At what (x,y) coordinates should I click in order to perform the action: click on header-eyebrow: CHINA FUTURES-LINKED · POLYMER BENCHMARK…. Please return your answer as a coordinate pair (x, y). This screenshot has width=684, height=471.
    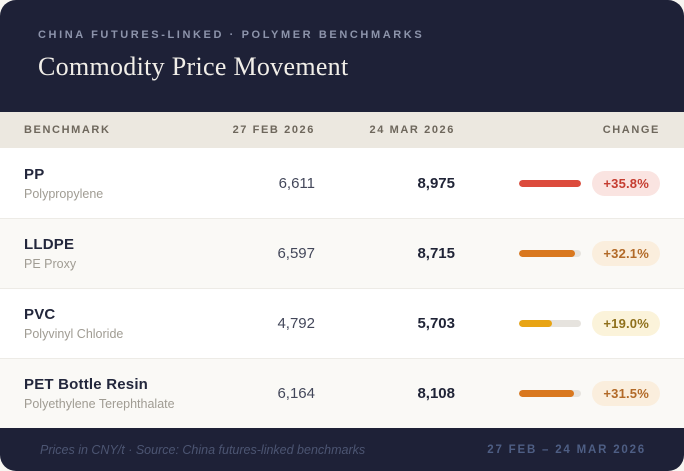
    Looking at the image, I should click on (231, 35).